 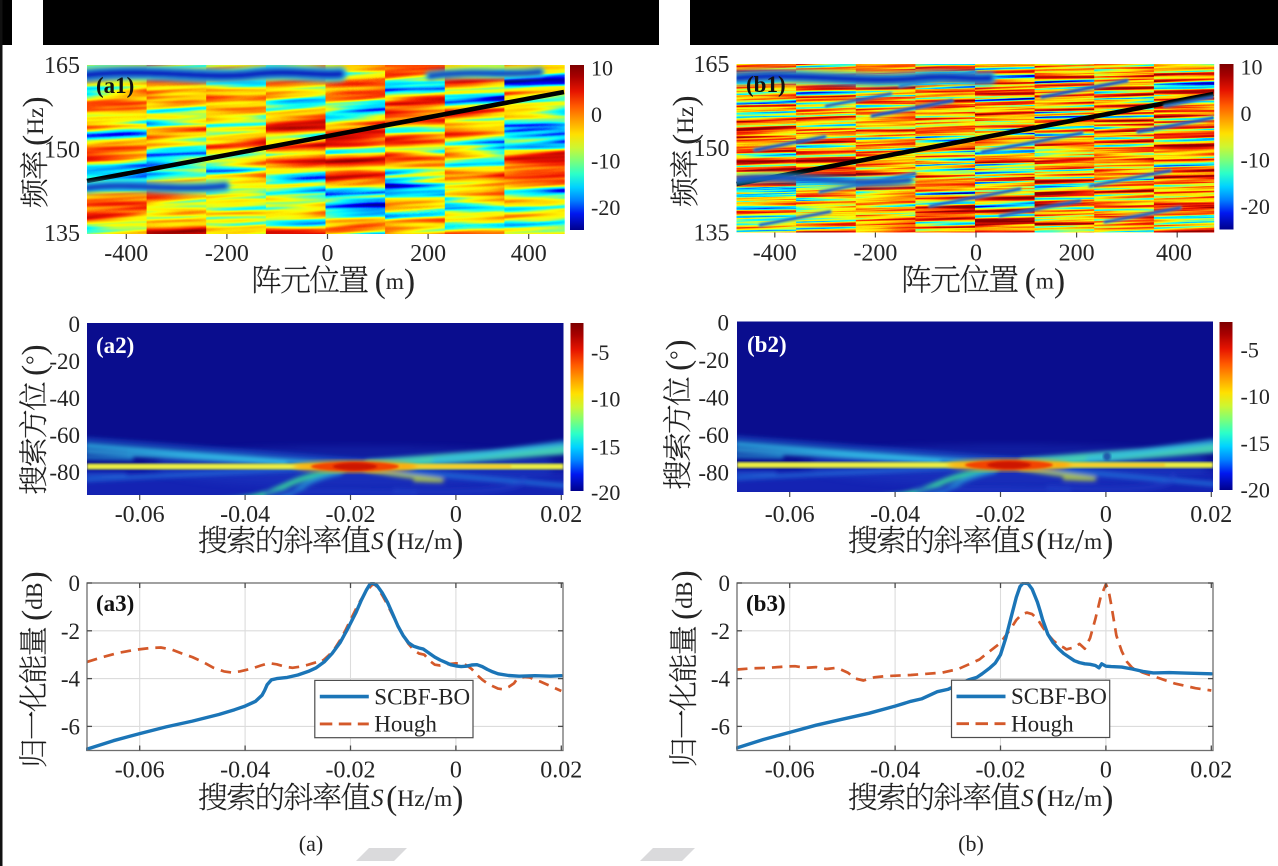 I want to click on svg-text: (b2), so click(x=767, y=344).